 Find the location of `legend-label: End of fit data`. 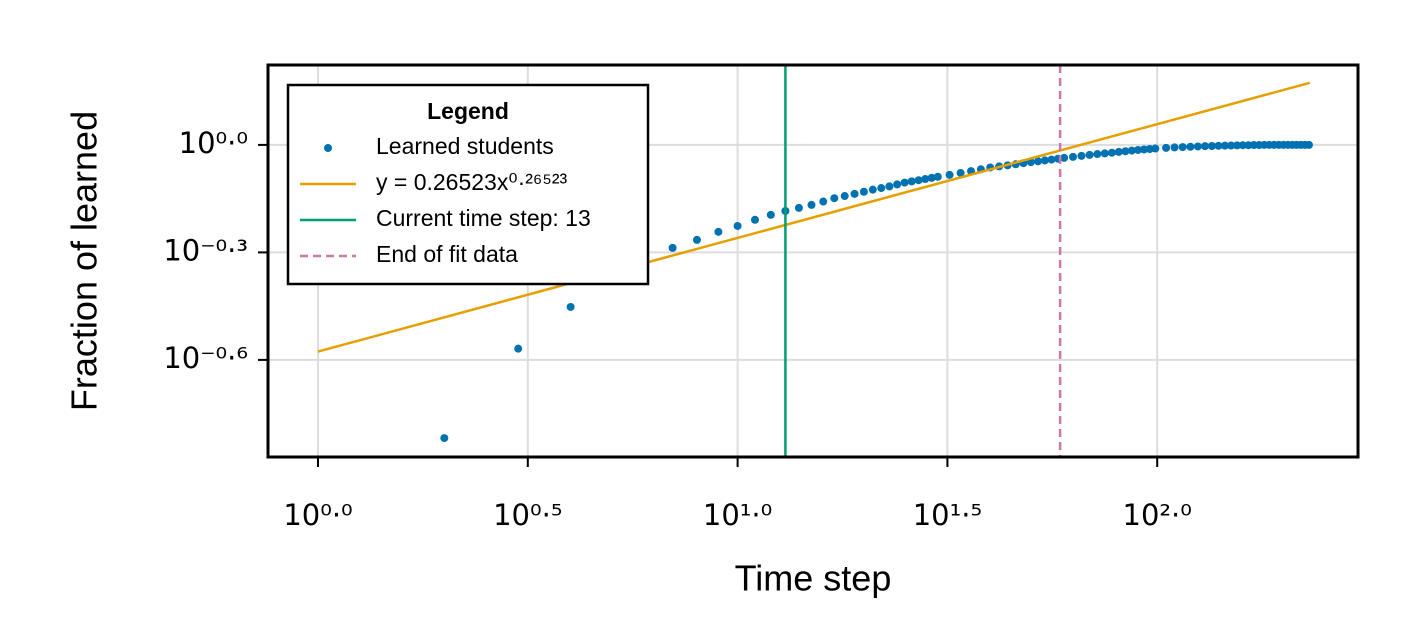

legend-label: End of fit data is located at coordinates (447, 254).